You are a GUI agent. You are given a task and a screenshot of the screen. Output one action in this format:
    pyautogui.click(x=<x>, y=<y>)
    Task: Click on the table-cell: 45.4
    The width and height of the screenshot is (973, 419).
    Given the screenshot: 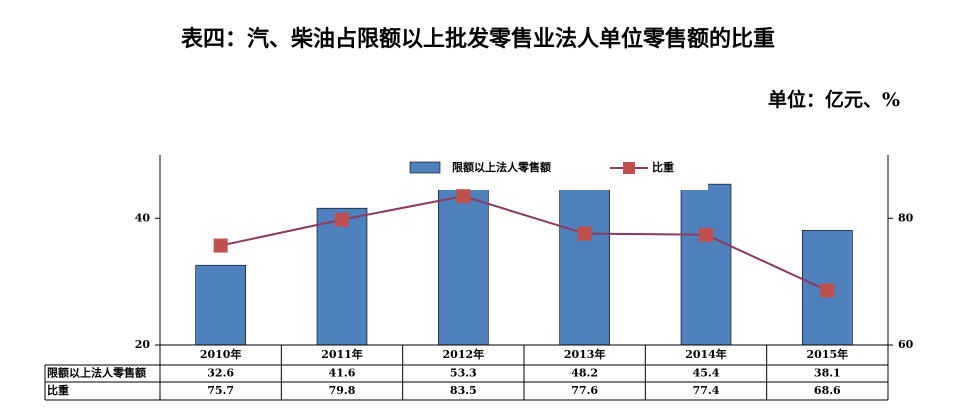 What is the action you would take?
    pyautogui.click(x=706, y=373)
    